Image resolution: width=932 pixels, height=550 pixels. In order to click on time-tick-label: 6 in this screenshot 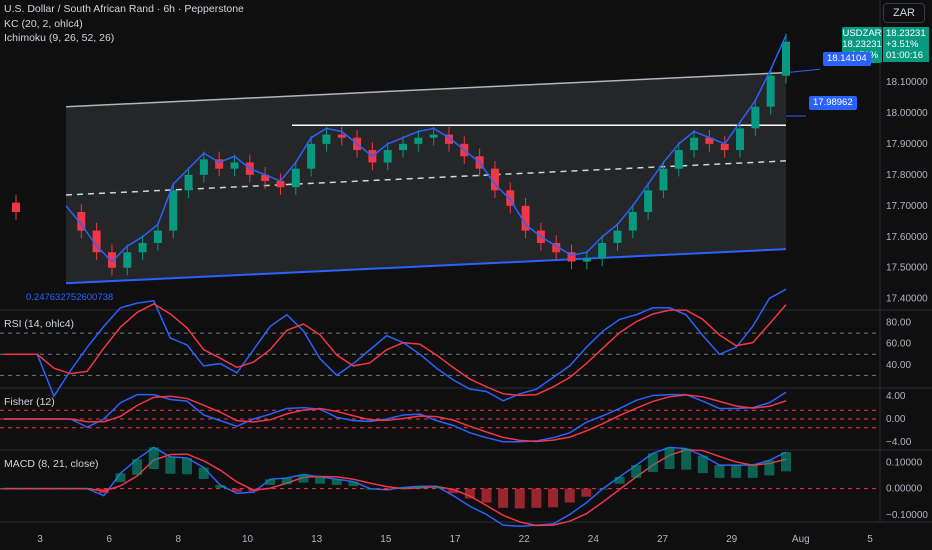, I will do `click(109, 539)`.